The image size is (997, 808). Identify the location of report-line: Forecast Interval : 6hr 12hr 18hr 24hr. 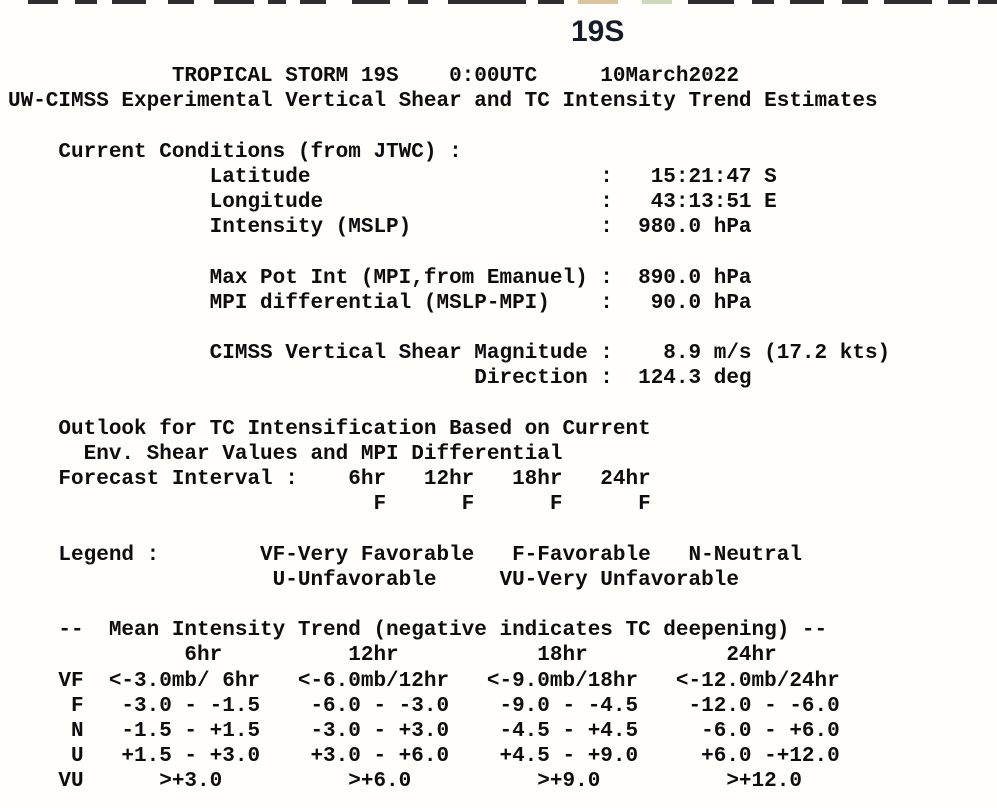
(329, 479).